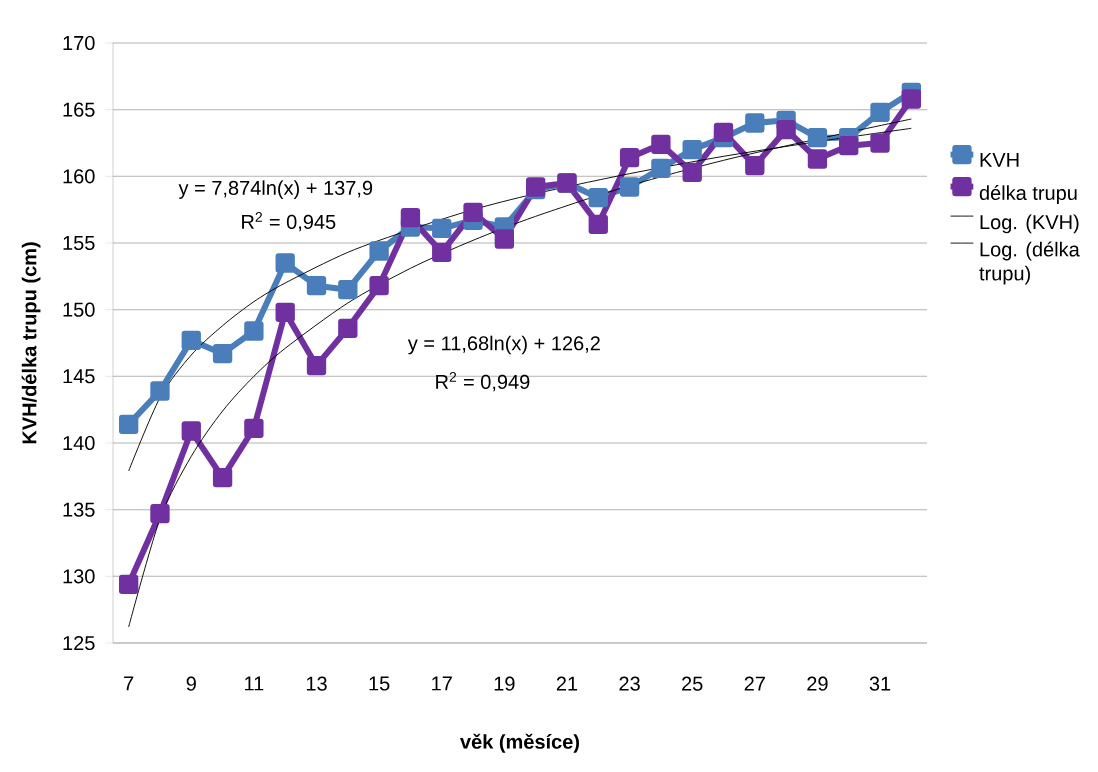 The width and height of the screenshot is (1098, 772). Describe the element at coordinates (275, 189) in the screenshot. I see `annotation: y = 7,874ln(x) + 137,9` at that location.